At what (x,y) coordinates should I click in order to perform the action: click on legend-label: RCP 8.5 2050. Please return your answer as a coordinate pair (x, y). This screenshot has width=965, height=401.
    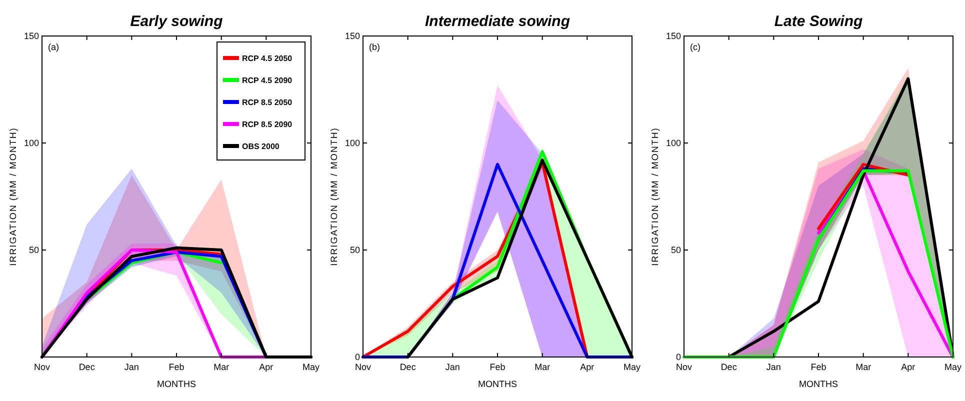
    Looking at the image, I should click on (267, 102).